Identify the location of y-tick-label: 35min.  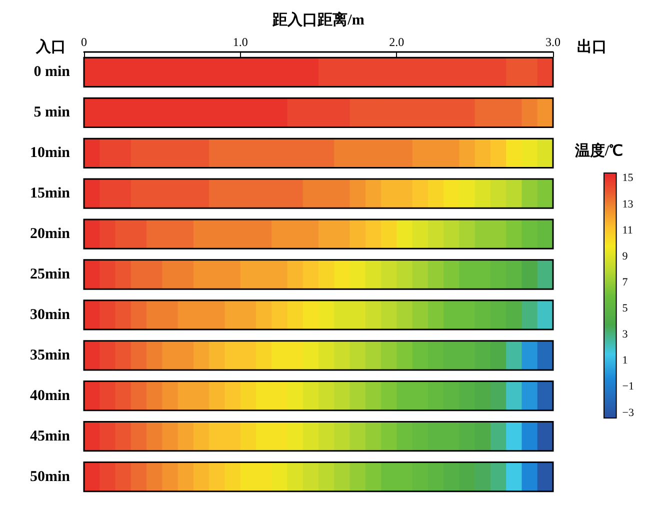
(50, 355).